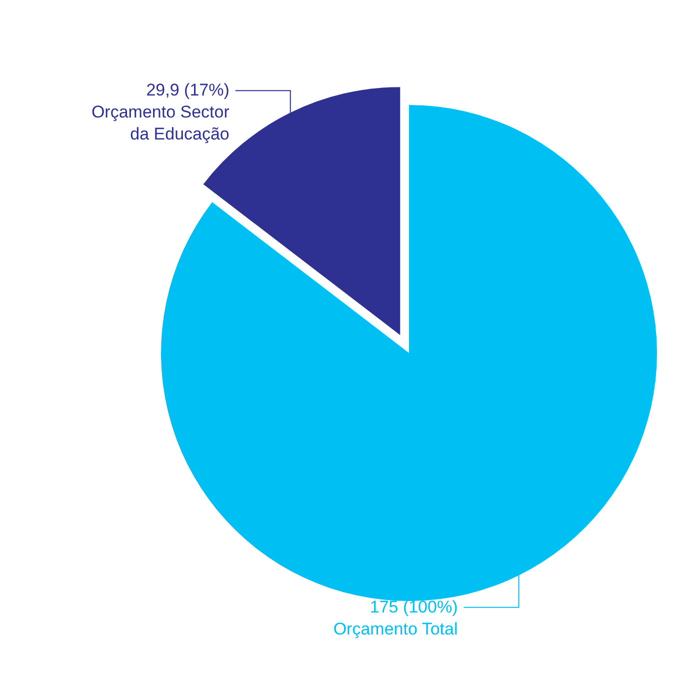 The image size is (685, 695). What do you see at coordinates (395, 628) in the screenshot?
I see `slice-label: Orçamento Total` at bounding box center [395, 628].